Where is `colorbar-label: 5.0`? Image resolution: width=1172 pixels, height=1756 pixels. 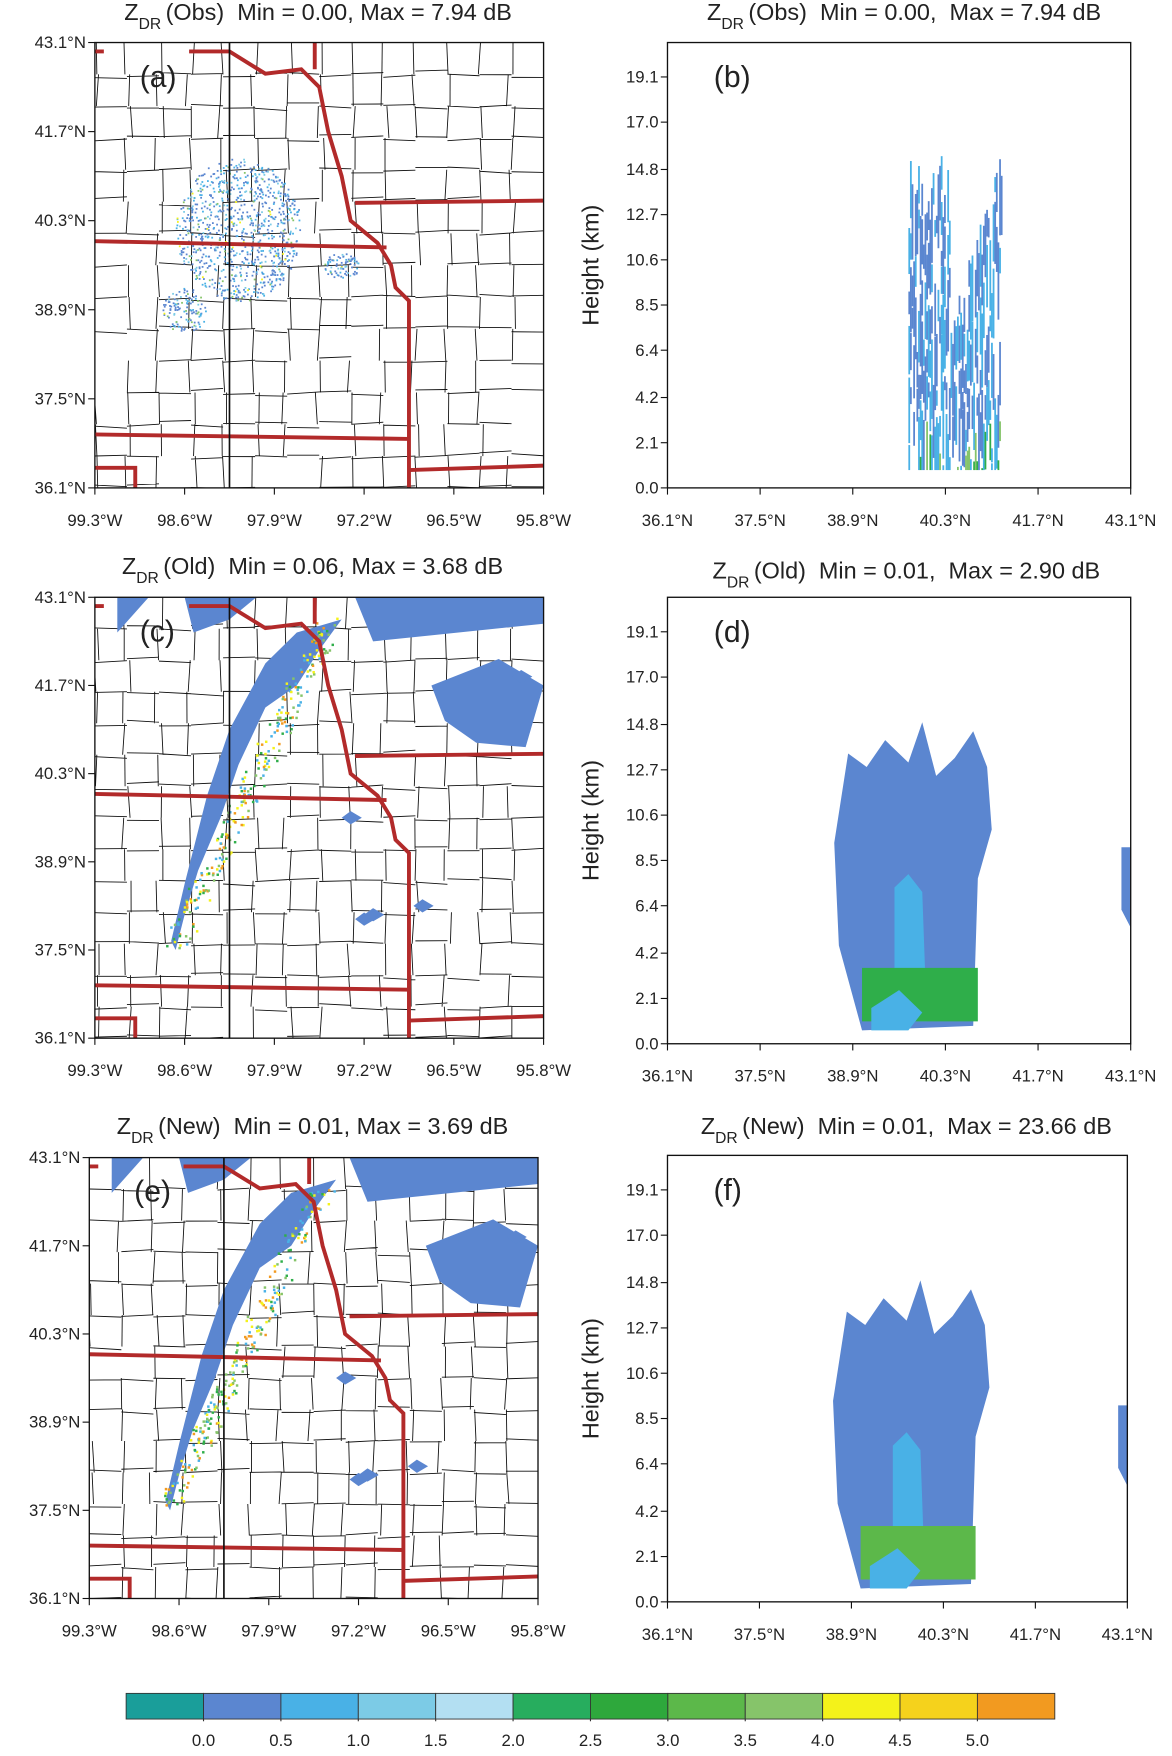
colorbar-label: 5.0 is located at coordinates (977, 1740).